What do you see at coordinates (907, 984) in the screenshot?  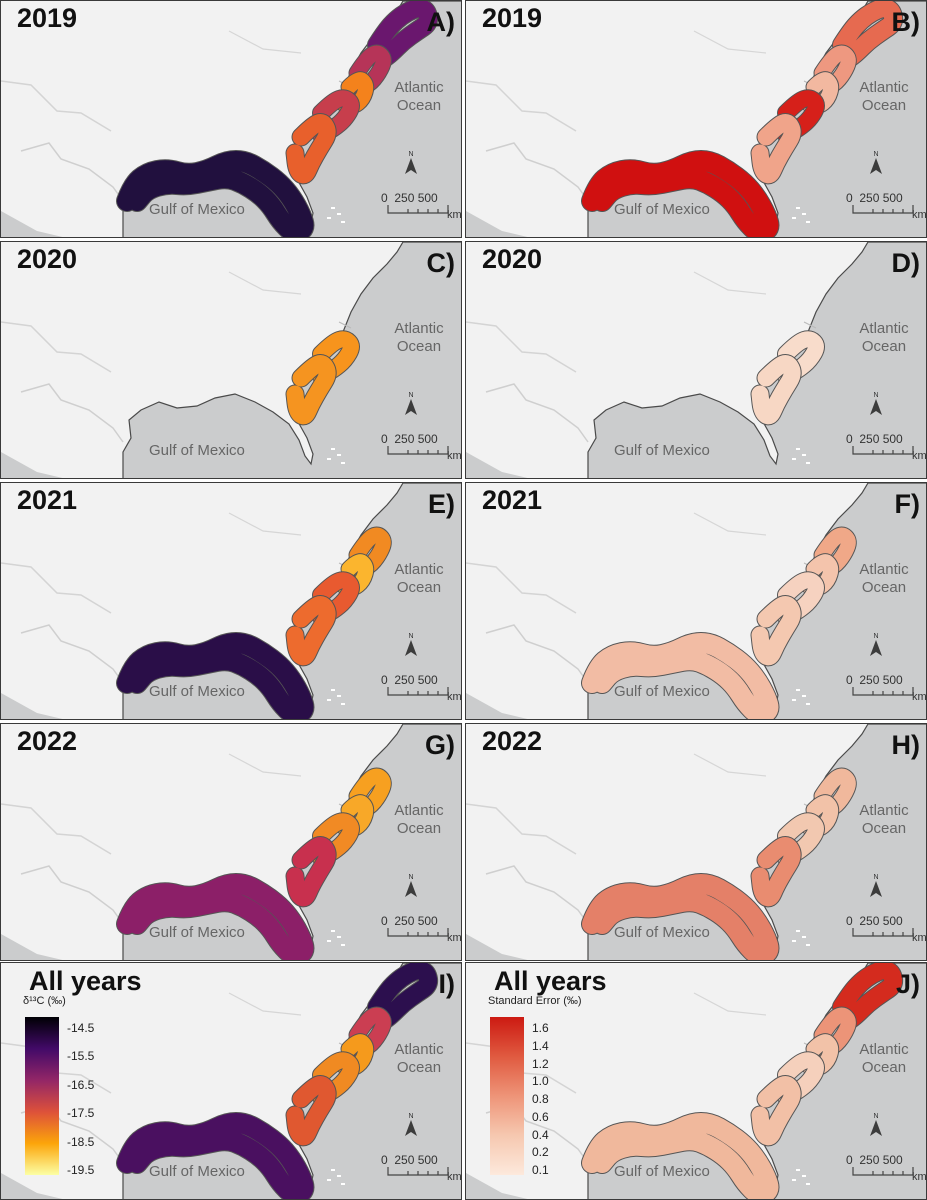 I see `panel-letter: J)` at bounding box center [907, 984].